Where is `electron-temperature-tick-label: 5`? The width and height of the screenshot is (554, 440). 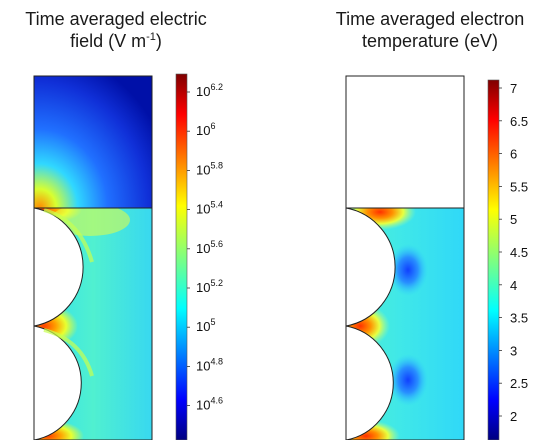
electron-temperature-tick-label: 5 is located at coordinates (513, 219).